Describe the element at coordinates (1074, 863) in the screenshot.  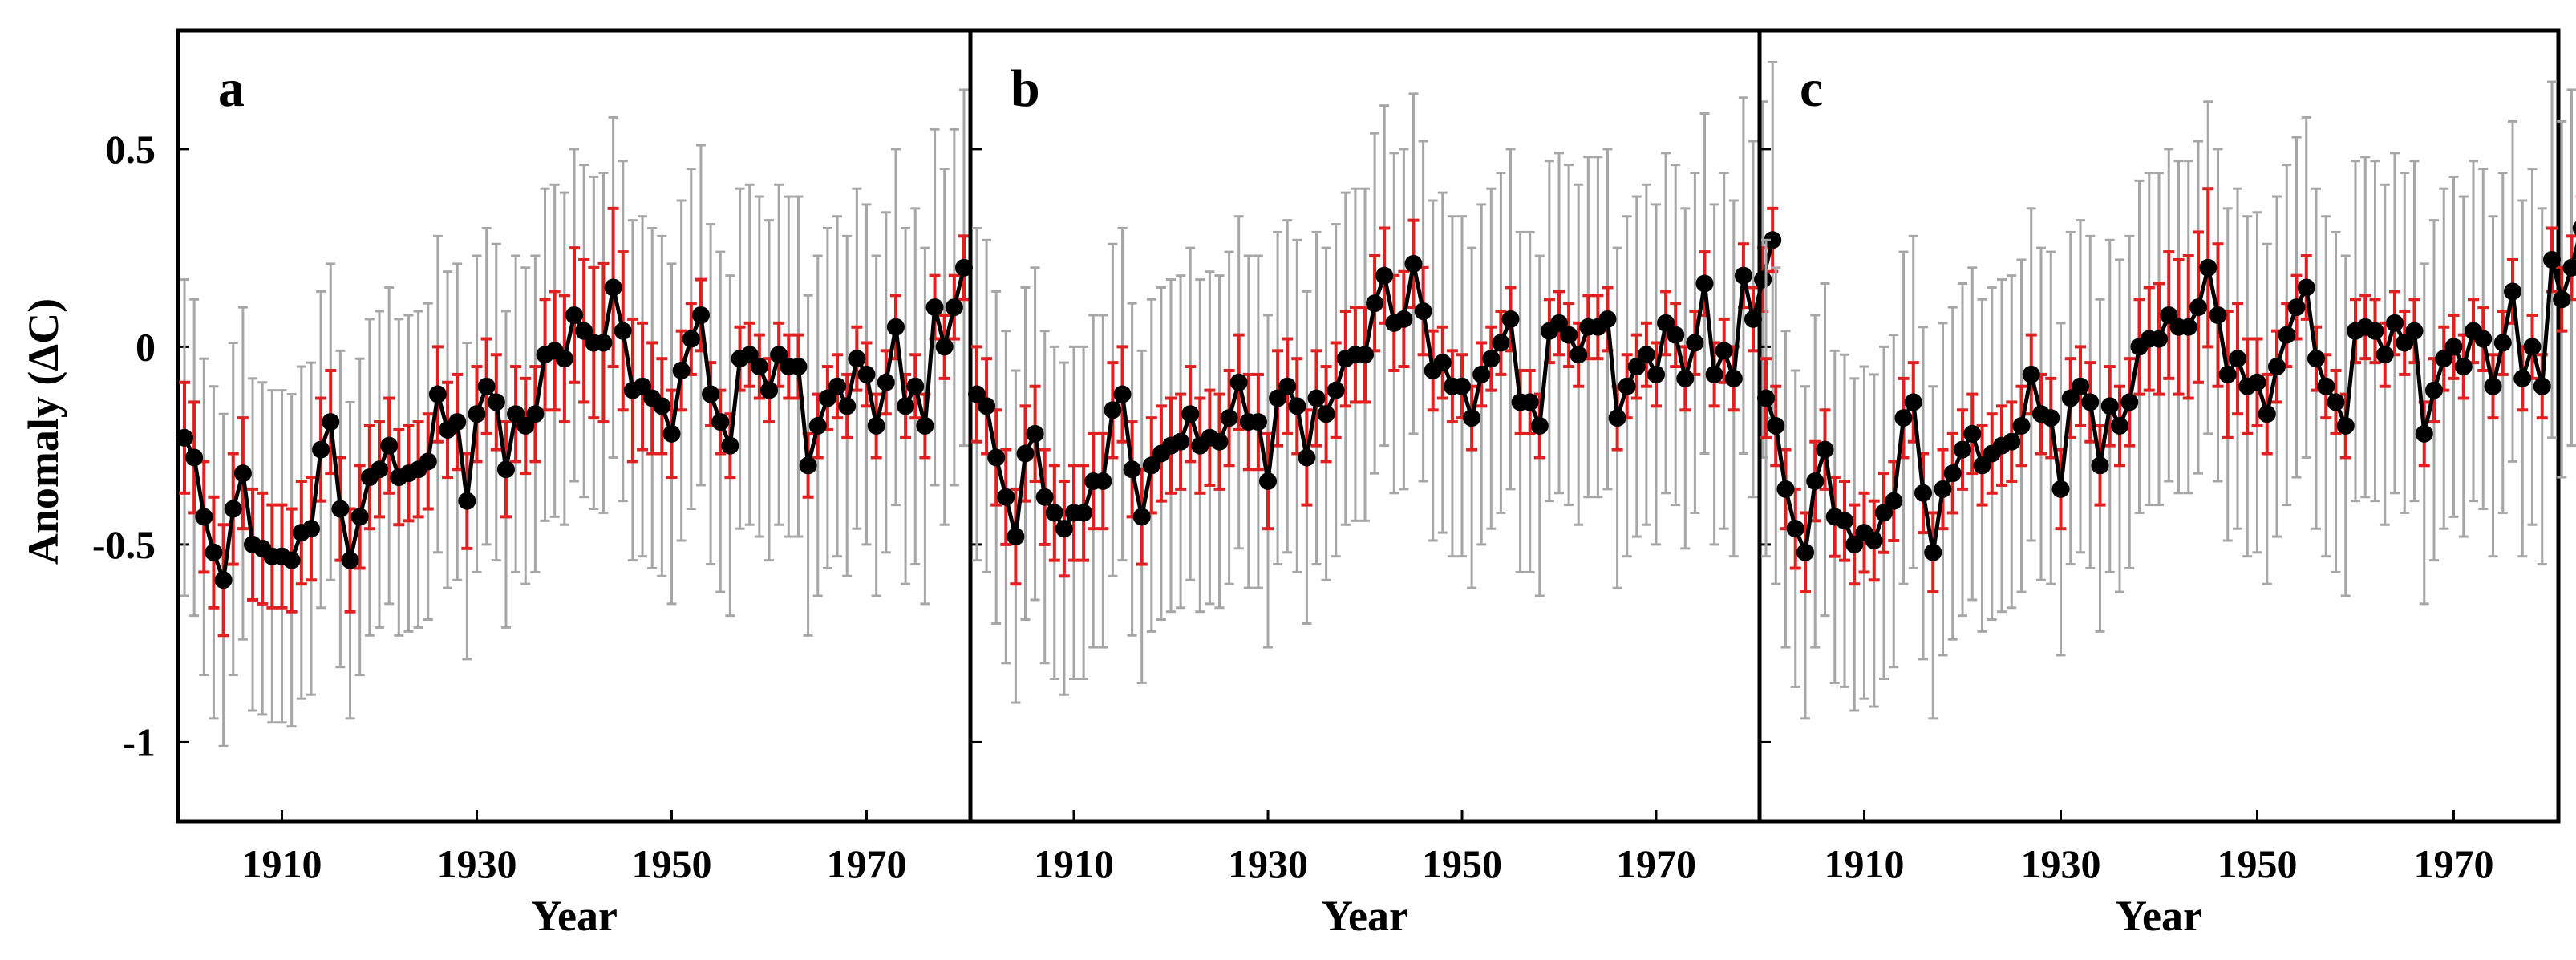
I see `x-tick-label: 1910` at that location.